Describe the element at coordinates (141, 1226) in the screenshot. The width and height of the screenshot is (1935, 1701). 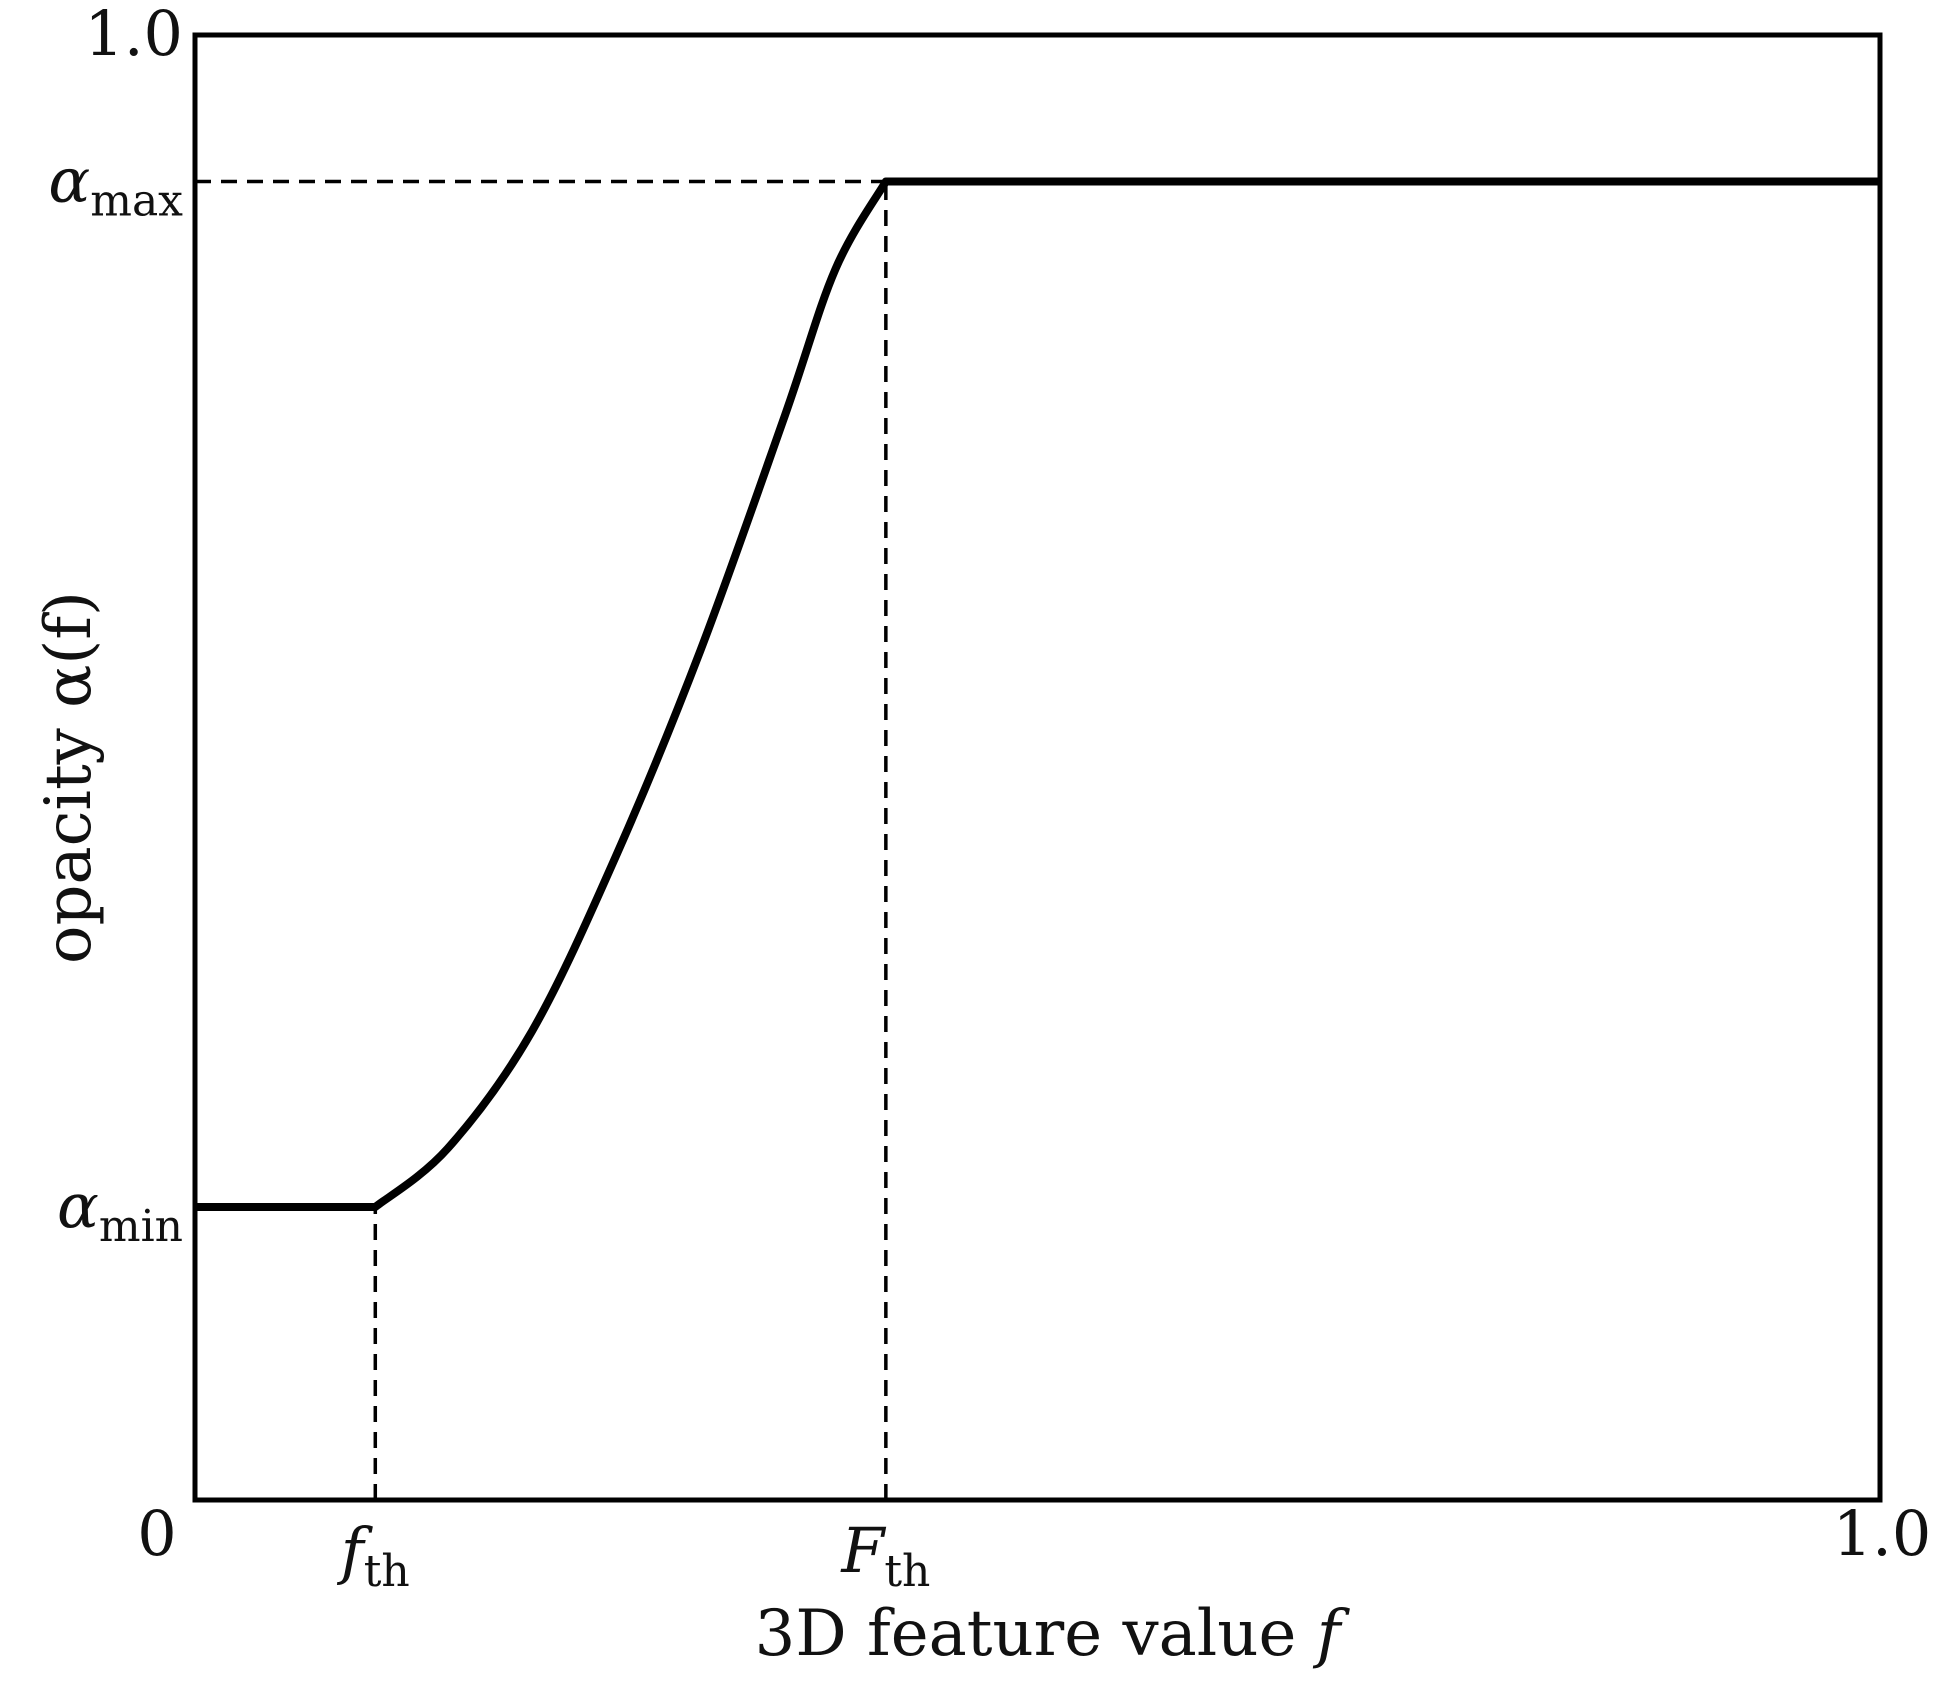
I see `y-tick-label-2-subscript: min` at that location.